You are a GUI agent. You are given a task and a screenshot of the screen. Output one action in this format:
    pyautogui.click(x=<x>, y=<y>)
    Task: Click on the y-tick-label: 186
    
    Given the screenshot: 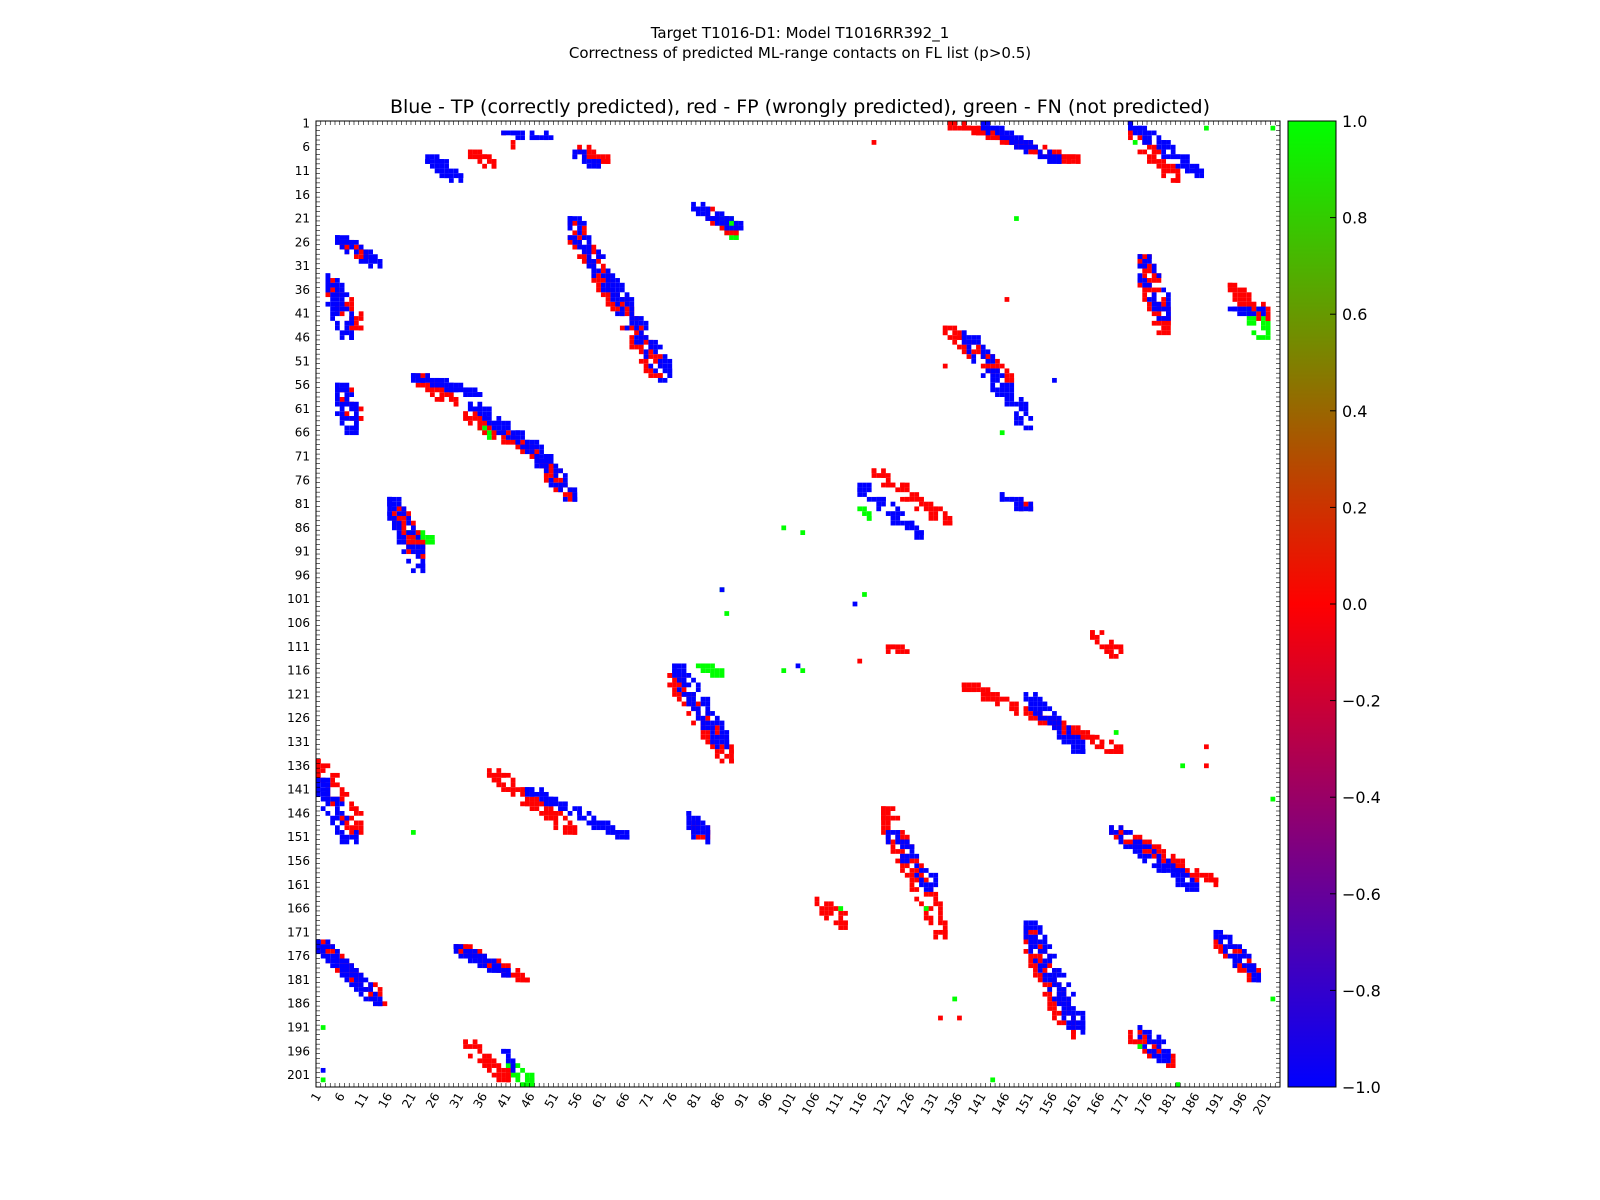 What is the action you would take?
    pyautogui.click(x=298, y=1004)
    